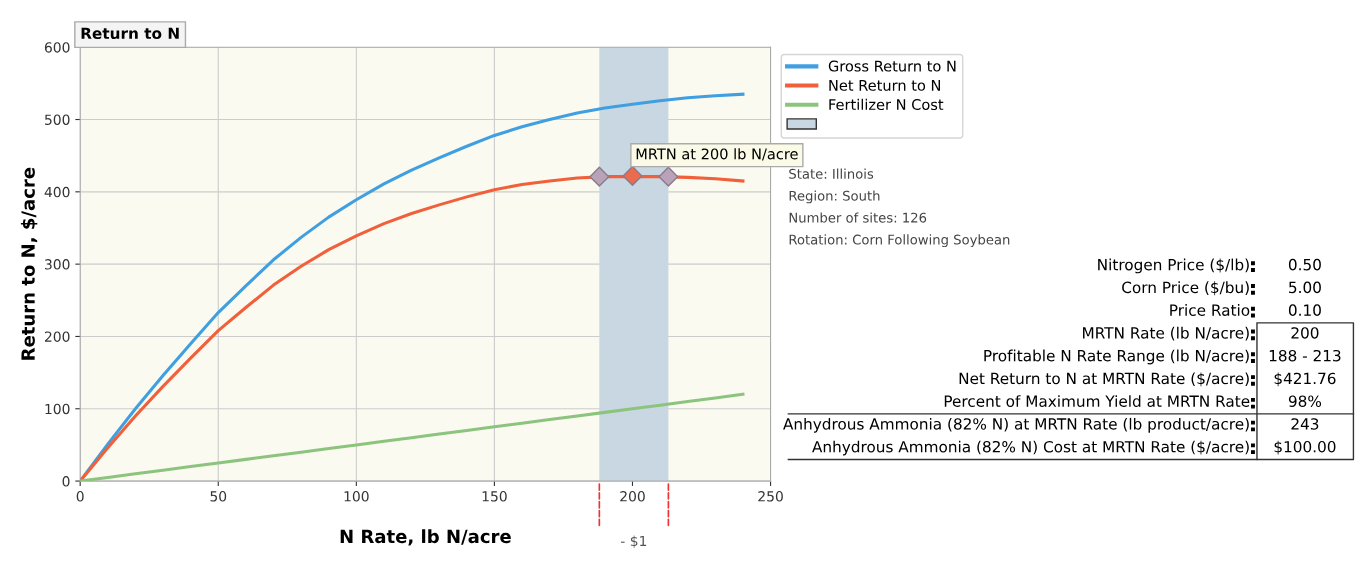 This screenshot has width=1359, height=562. Describe the element at coordinates (1305, 401) in the screenshot. I see `text: 98%` at that location.